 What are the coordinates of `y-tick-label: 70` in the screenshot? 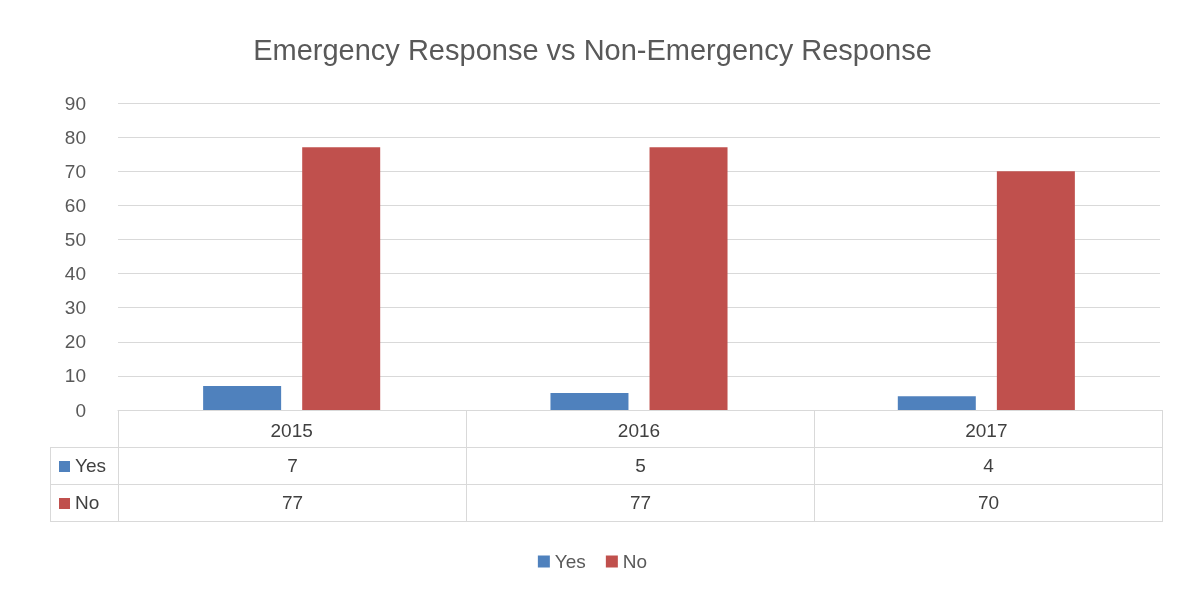 It's located at (75, 171).